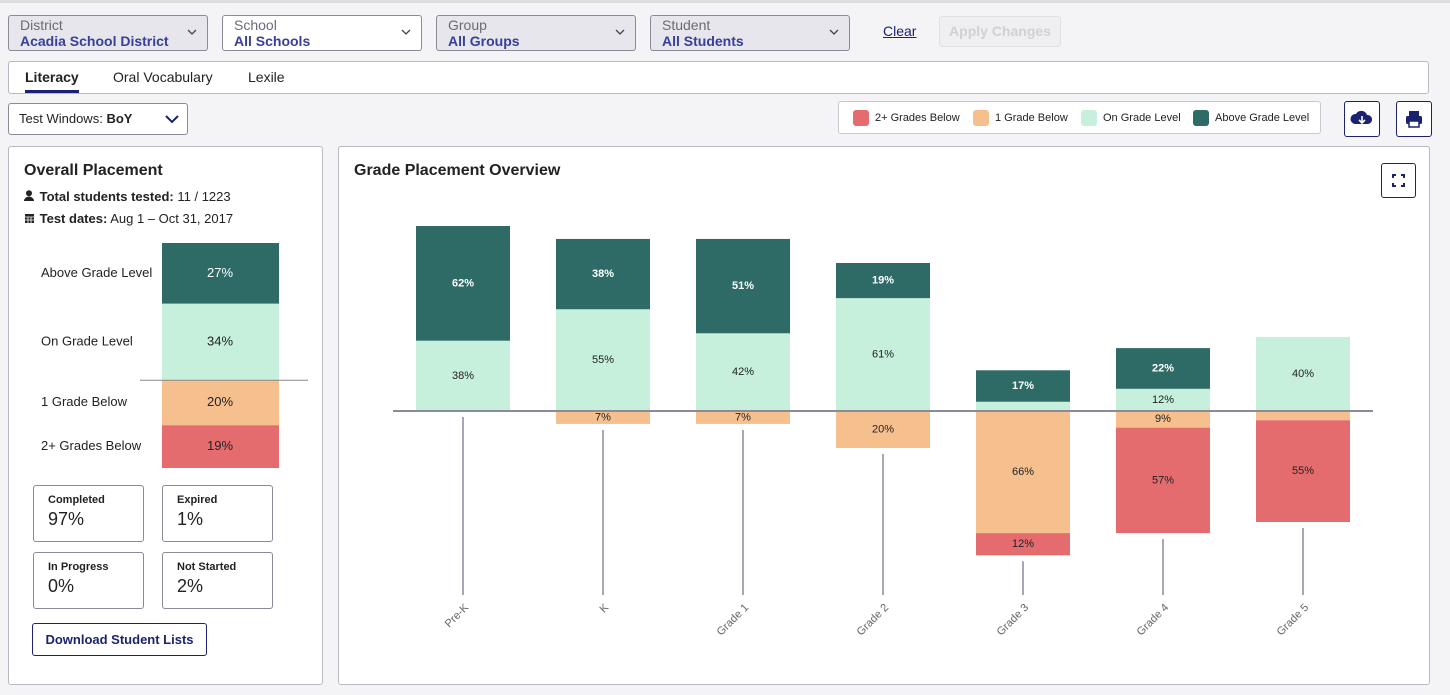 The image size is (1450, 695). What do you see at coordinates (204, 196) in the screenshot?
I see `meta-value: 11 / 1223` at bounding box center [204, 196].